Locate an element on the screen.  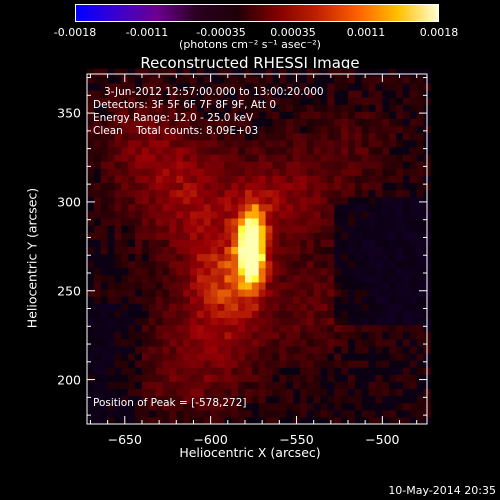
x-axis-tick-label: −600 is located at coordinates (210, 439).